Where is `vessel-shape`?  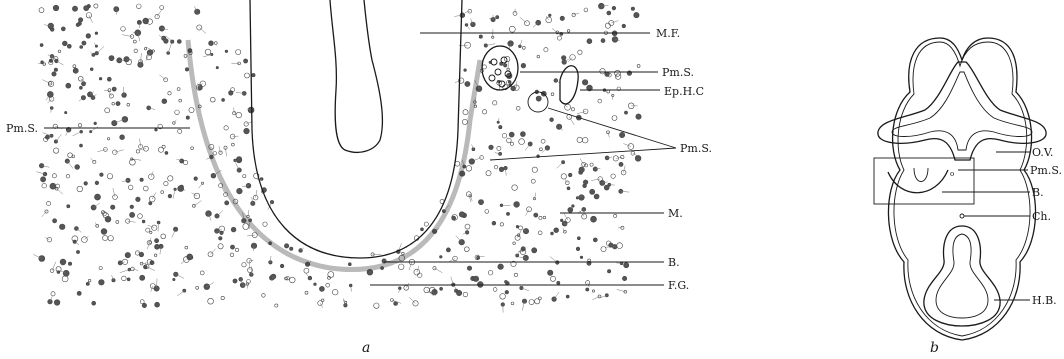
vessel-shape is located at coordinates (569, 85).